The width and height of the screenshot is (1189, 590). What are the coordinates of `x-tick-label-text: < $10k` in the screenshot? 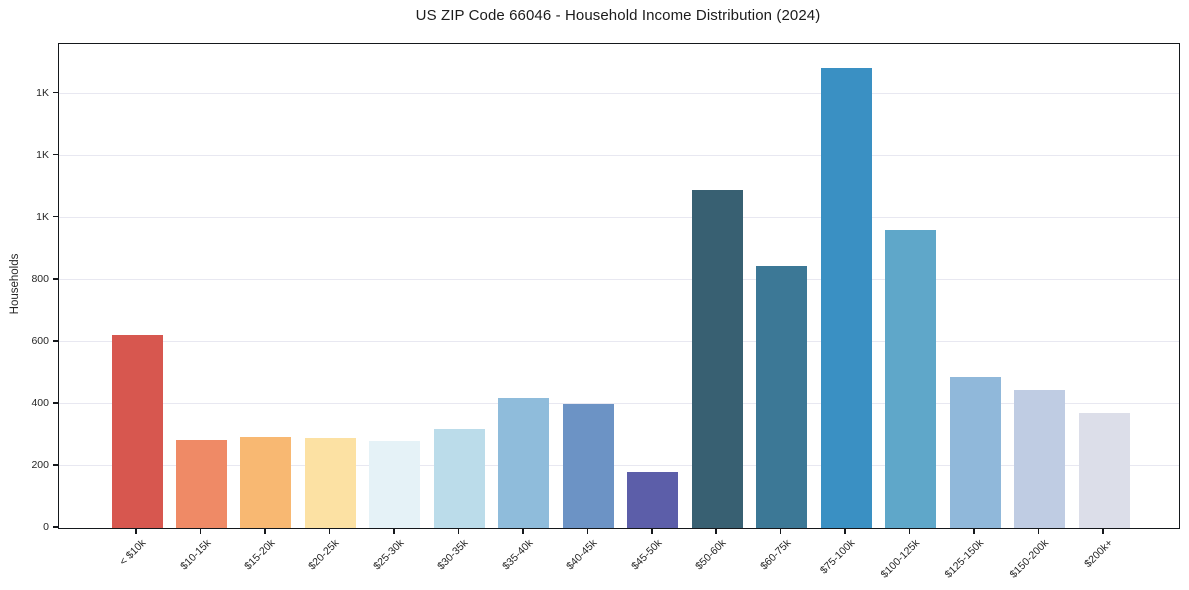 It's located at (133, 552).